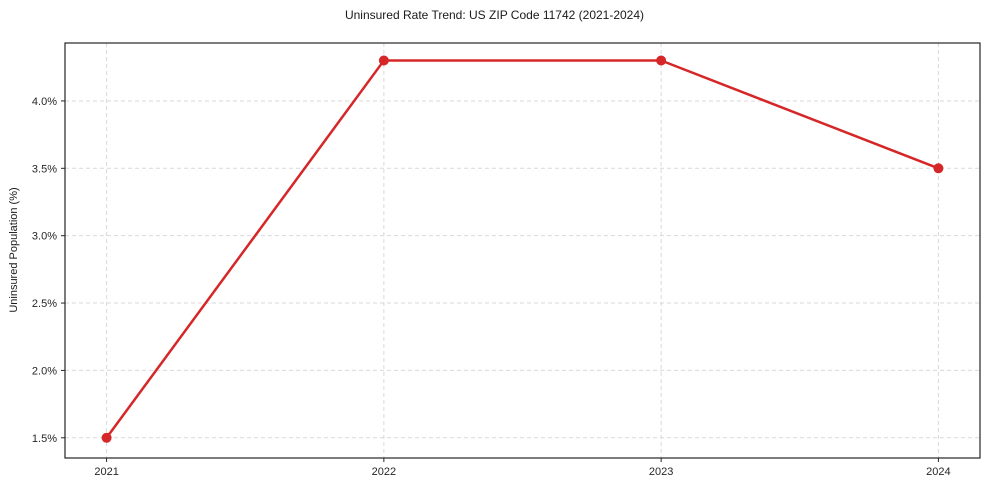  Describe the element at coordinates (938, 472) in the screenshot. I see `x-tick-label: 2024` at that location.